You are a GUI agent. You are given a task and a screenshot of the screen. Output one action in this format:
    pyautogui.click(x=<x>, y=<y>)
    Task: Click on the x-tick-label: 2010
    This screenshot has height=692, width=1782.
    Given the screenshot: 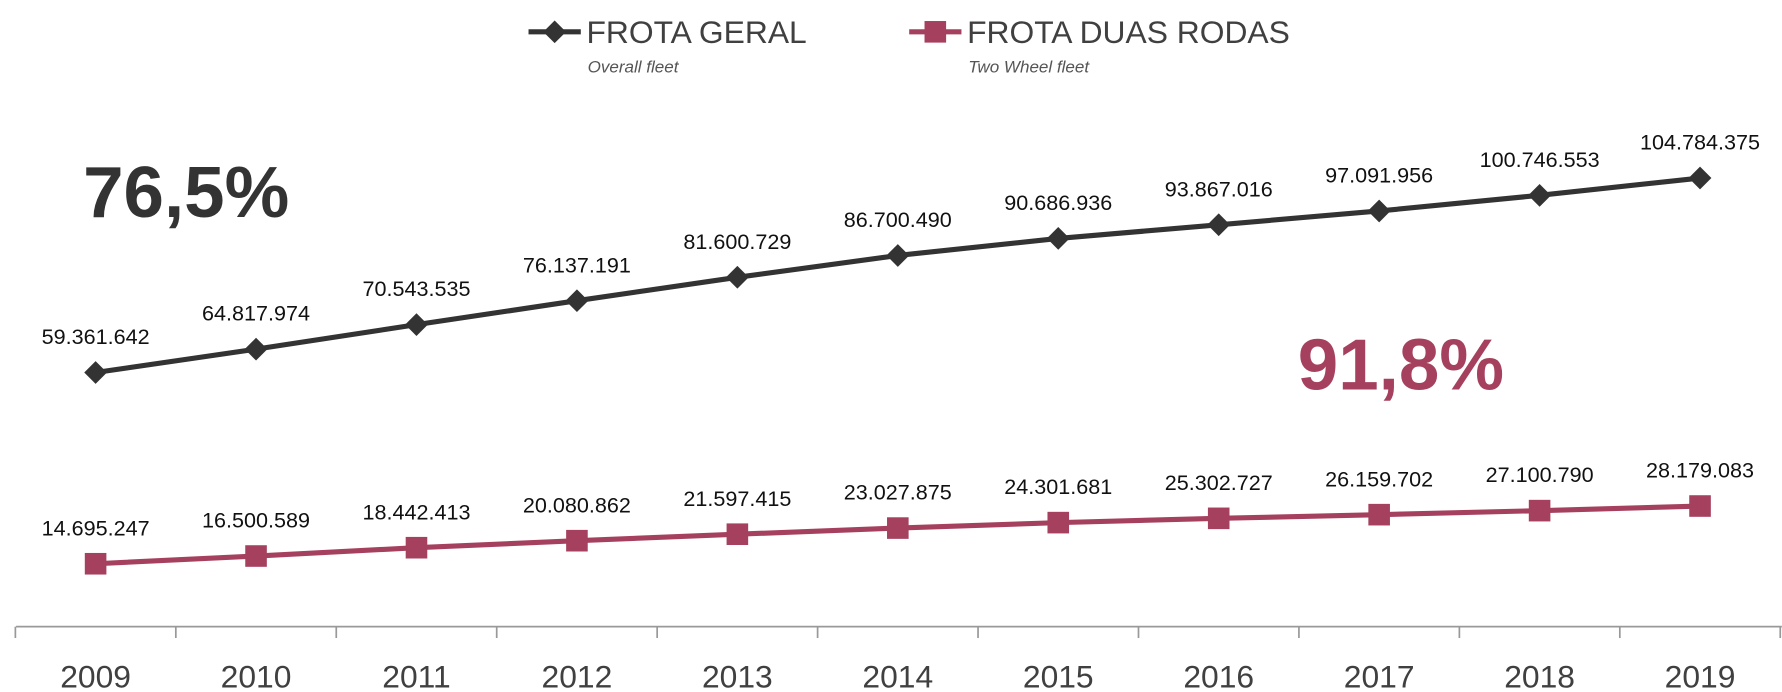 What is the action you would take?
    pyautogui.click(x=256, y=675)
    